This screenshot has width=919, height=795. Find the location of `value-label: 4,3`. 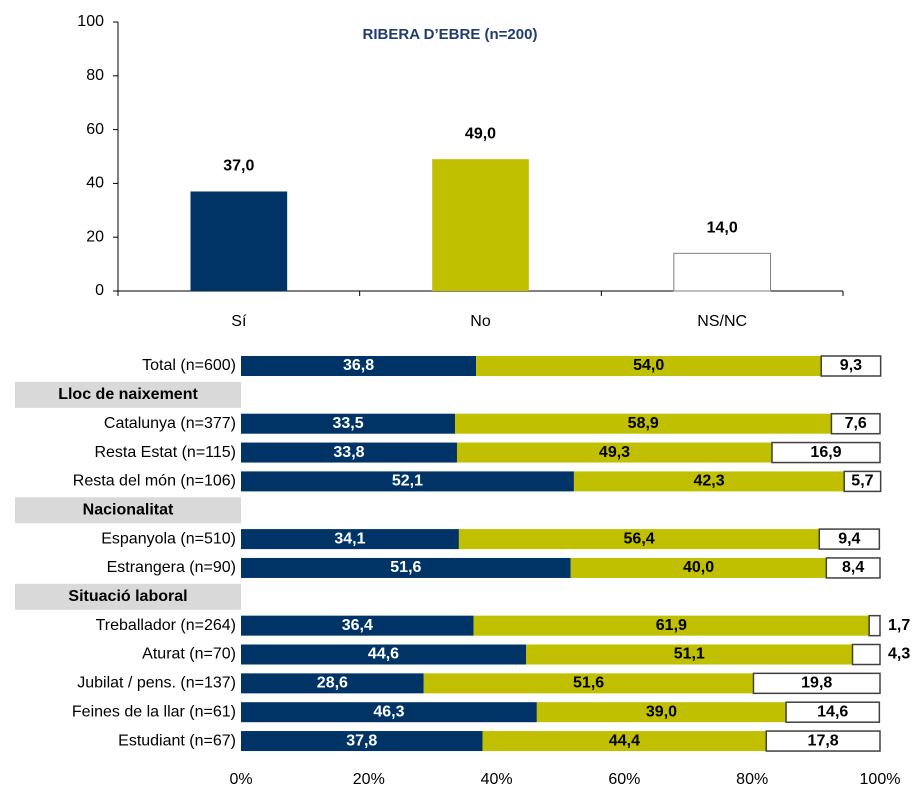

value-label: 4,3 is located at coordinates (899, 654).